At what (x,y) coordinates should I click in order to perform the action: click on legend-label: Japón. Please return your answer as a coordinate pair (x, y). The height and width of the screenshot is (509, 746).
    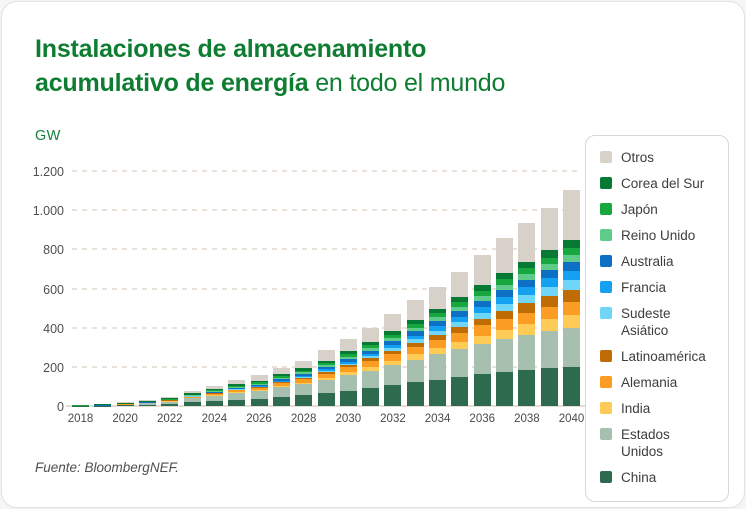
    Looking at the image, I should click on (639, 209).